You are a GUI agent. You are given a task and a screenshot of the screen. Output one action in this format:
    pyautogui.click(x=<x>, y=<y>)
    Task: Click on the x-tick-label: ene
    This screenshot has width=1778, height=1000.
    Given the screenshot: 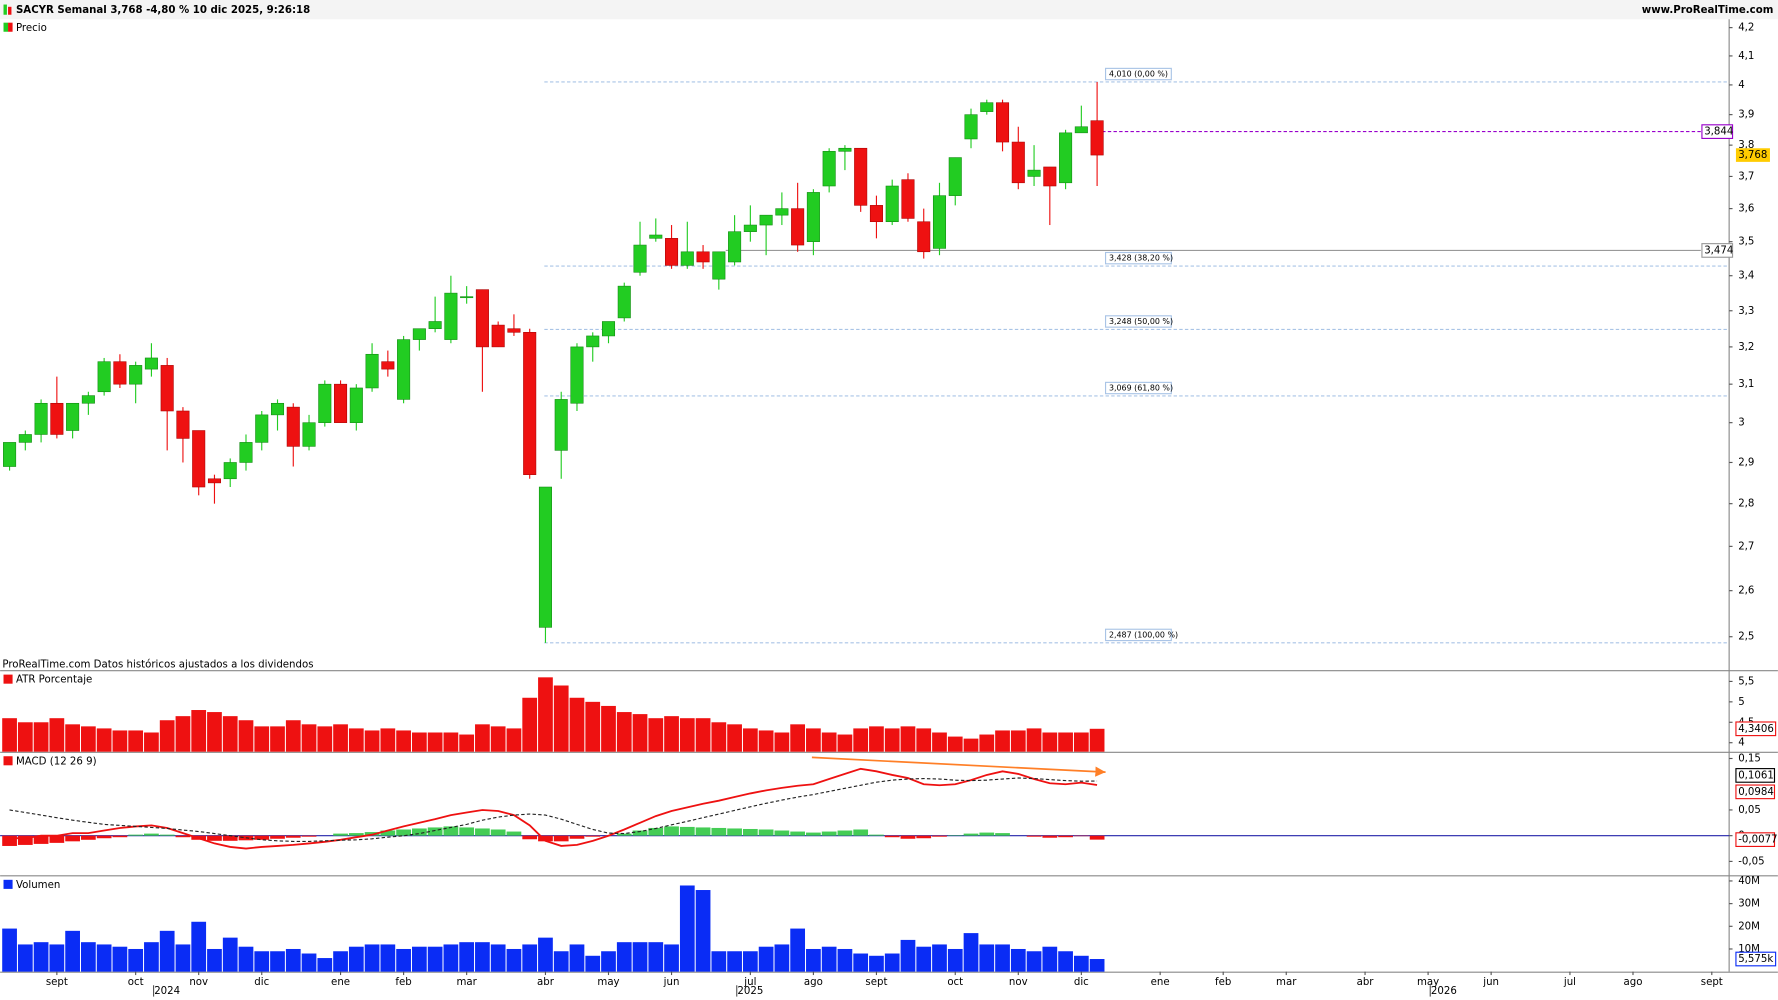 What is the action you would take?
    pyautogui.click(x=1160, y=982)
    